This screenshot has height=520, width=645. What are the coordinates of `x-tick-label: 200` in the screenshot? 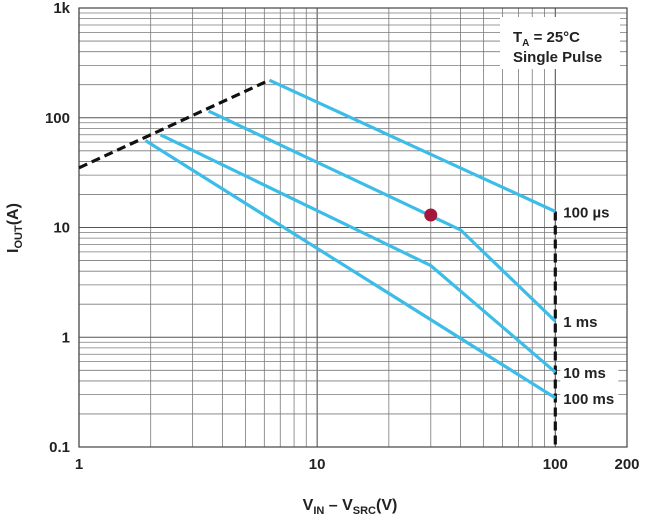 It's located at (626, 464).